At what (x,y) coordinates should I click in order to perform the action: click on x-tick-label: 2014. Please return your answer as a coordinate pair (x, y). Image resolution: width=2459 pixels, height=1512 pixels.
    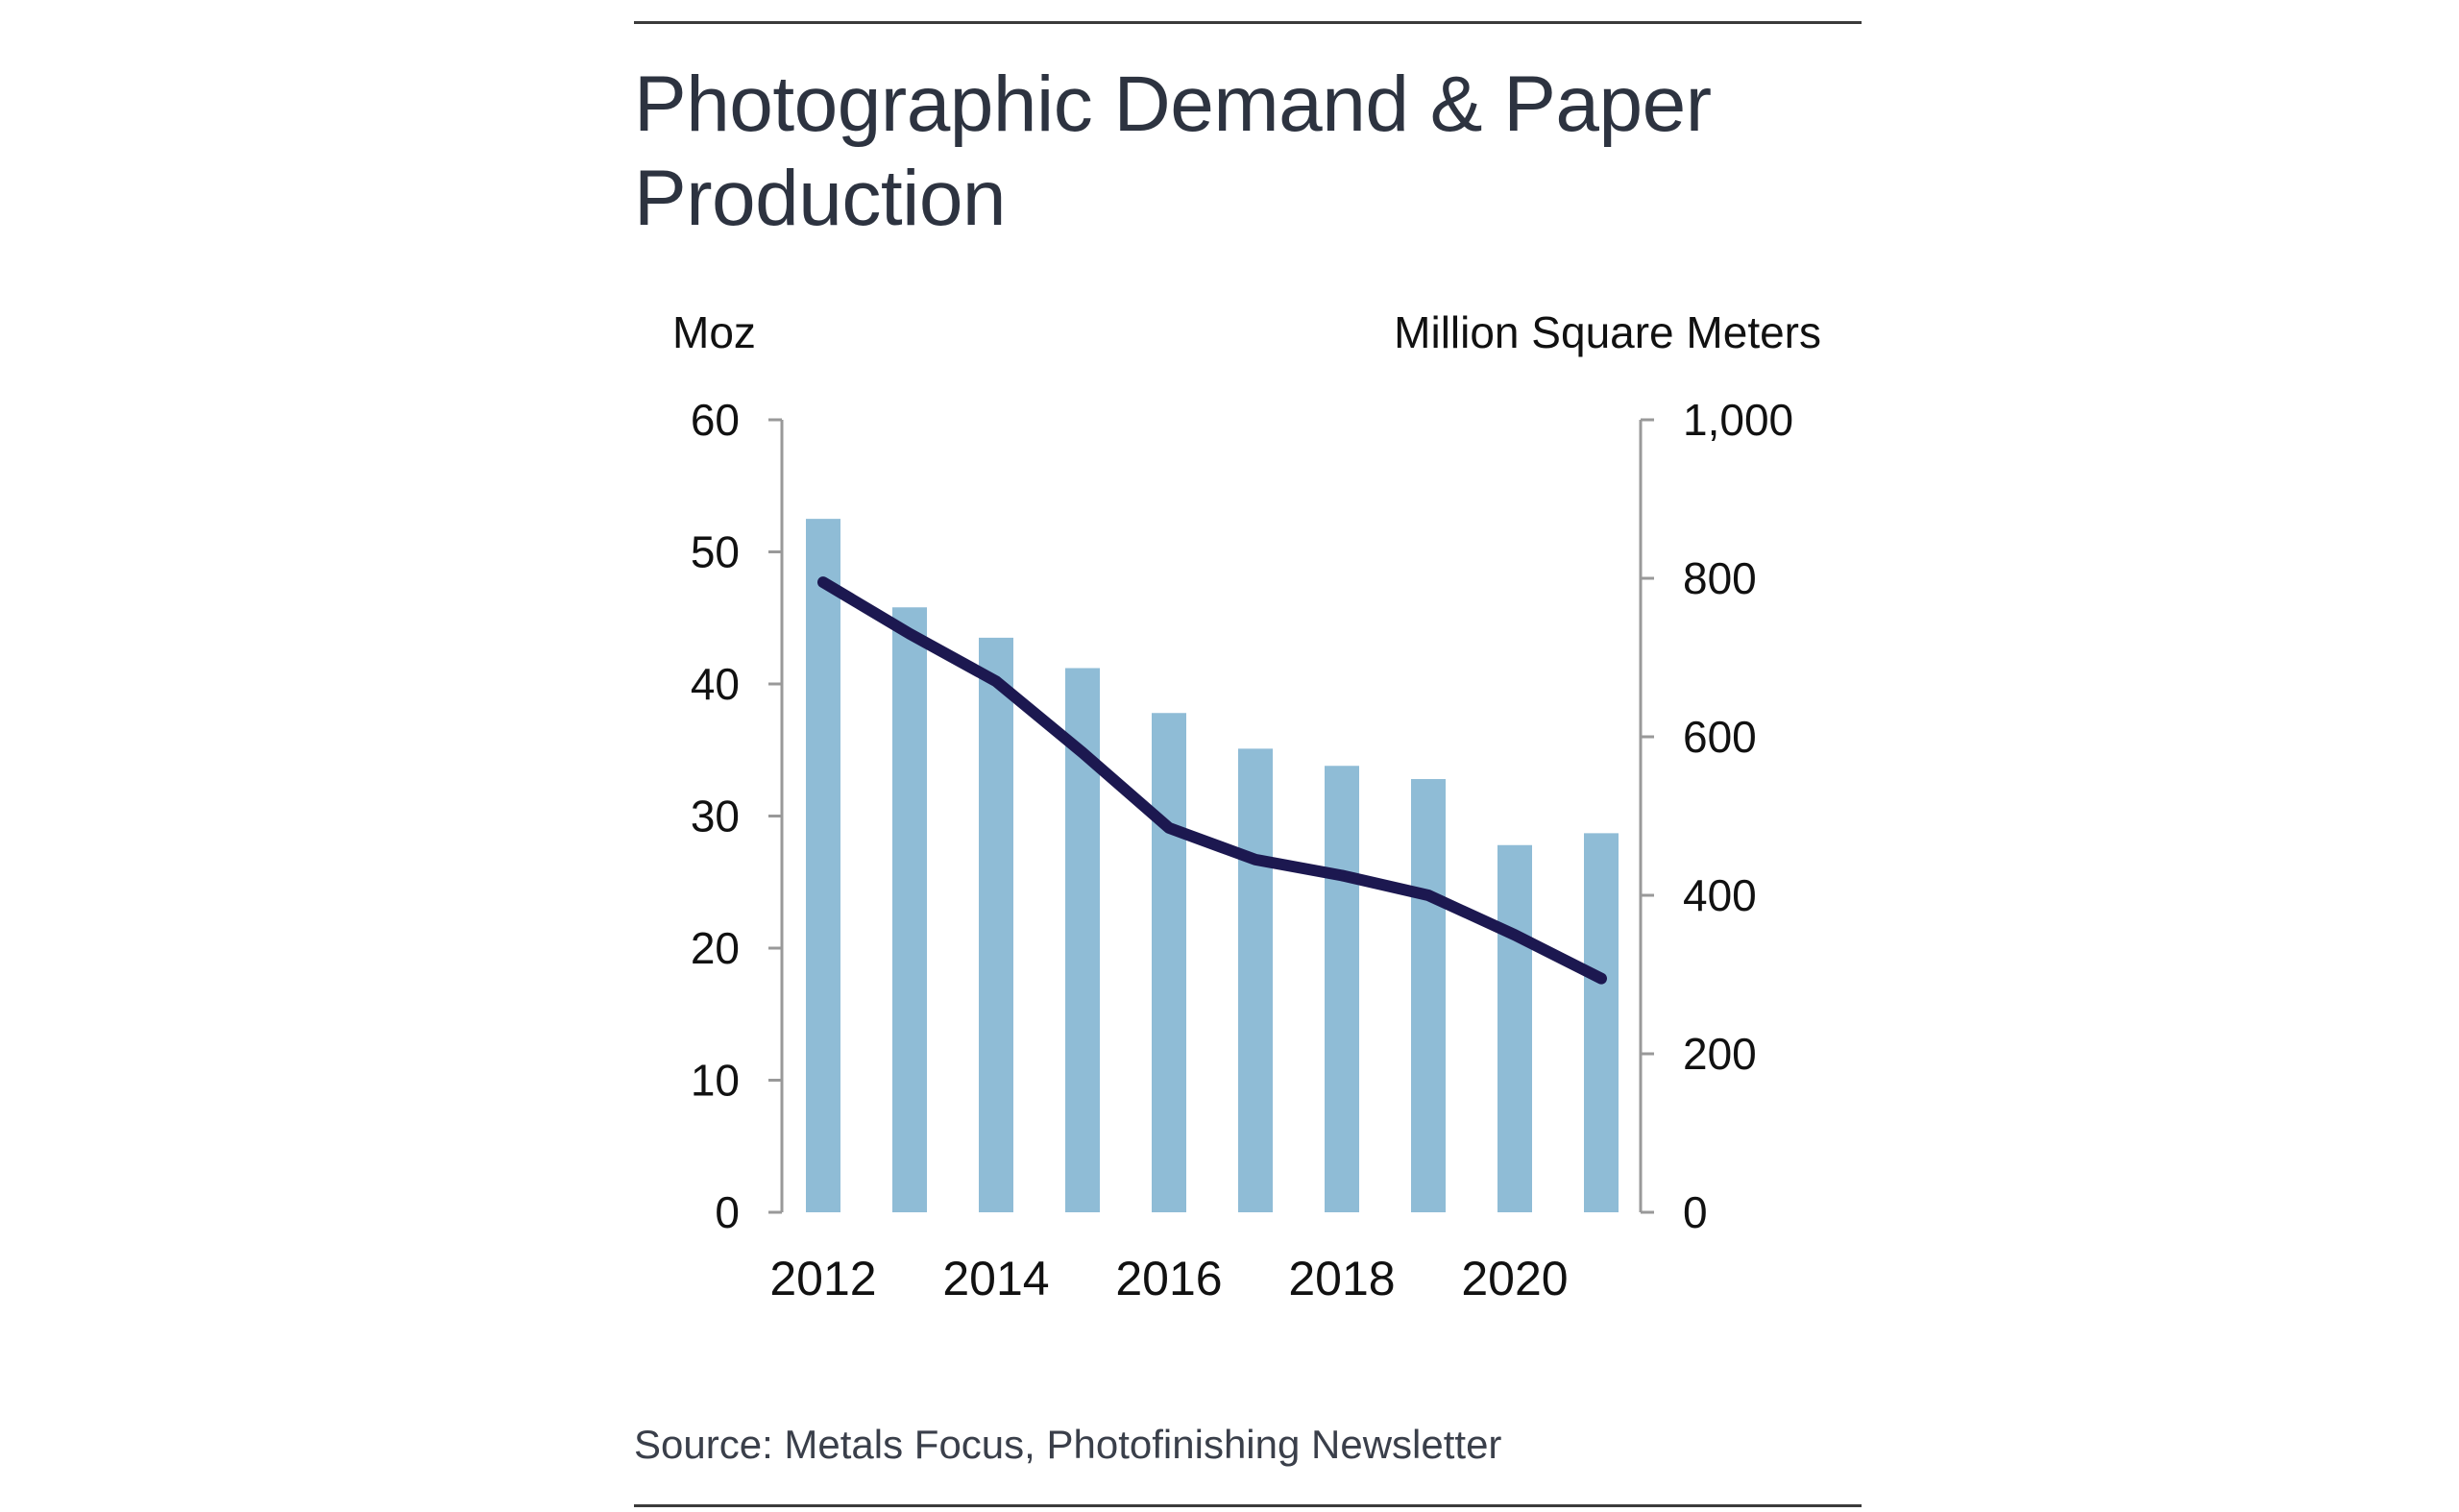
    Looking at the image, I should click on (995, 1278).